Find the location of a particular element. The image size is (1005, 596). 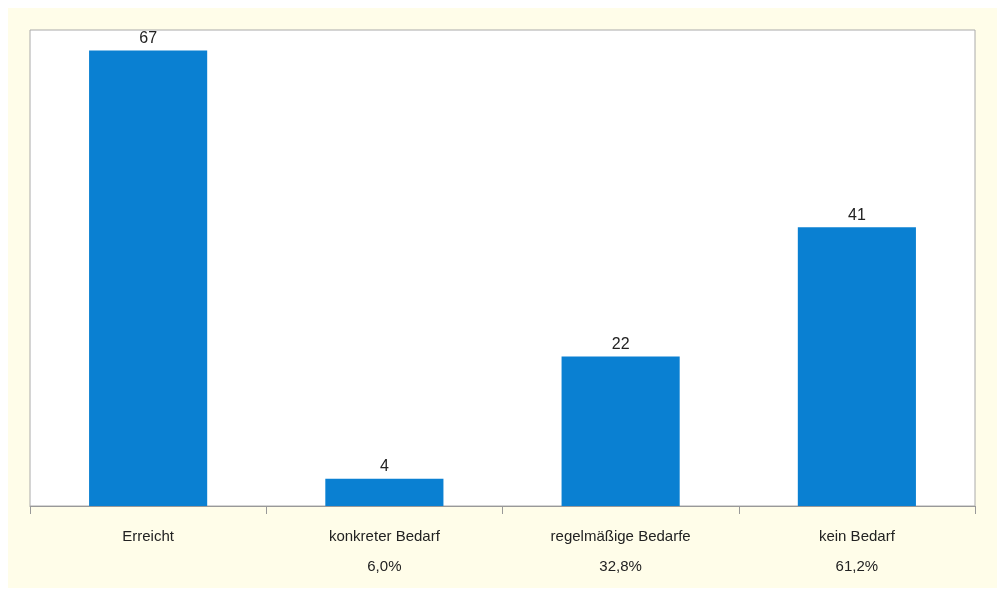

data-label: 41 is located at coordinates (856, 214).